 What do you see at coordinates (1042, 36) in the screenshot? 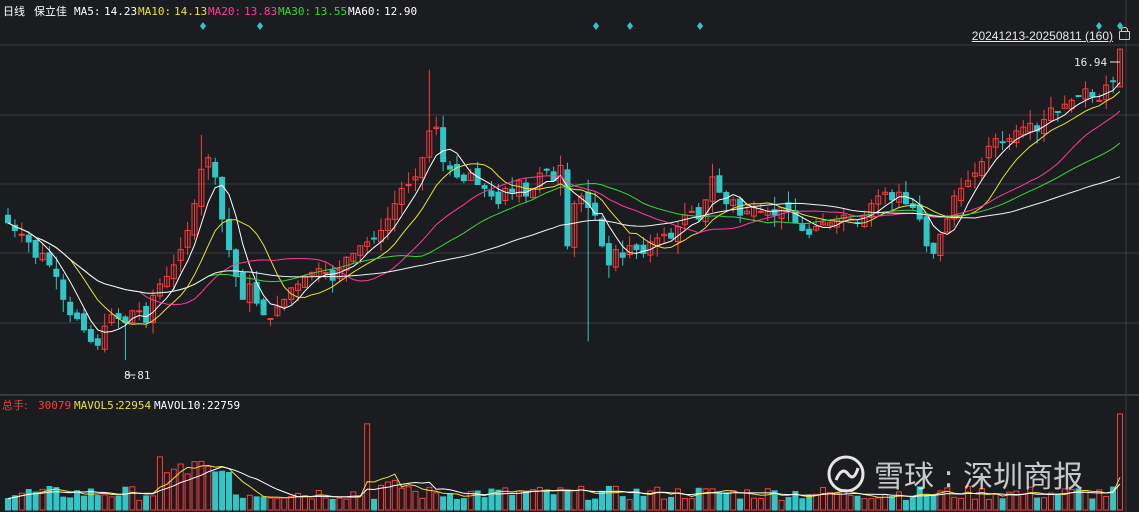
I see `date-range-label: 20241213-20250811 (160)` at bounding box center [1042, 36].